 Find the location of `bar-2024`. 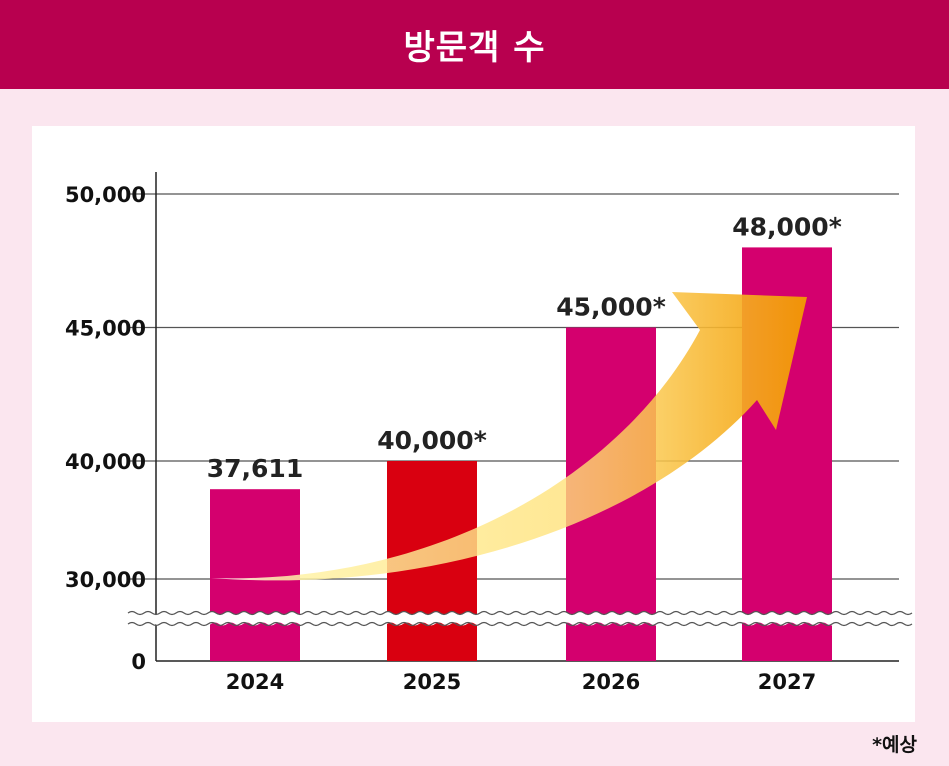

bar-2024 is located at coordinates (255, 575).